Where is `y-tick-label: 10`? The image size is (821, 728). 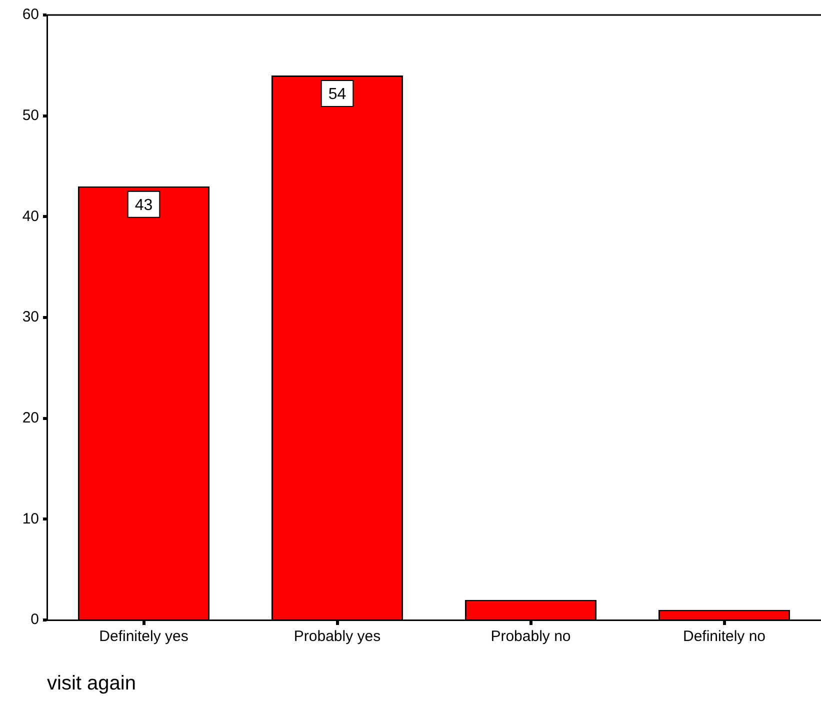 y-tick-label: 10 is located at coordinates (30, 519).